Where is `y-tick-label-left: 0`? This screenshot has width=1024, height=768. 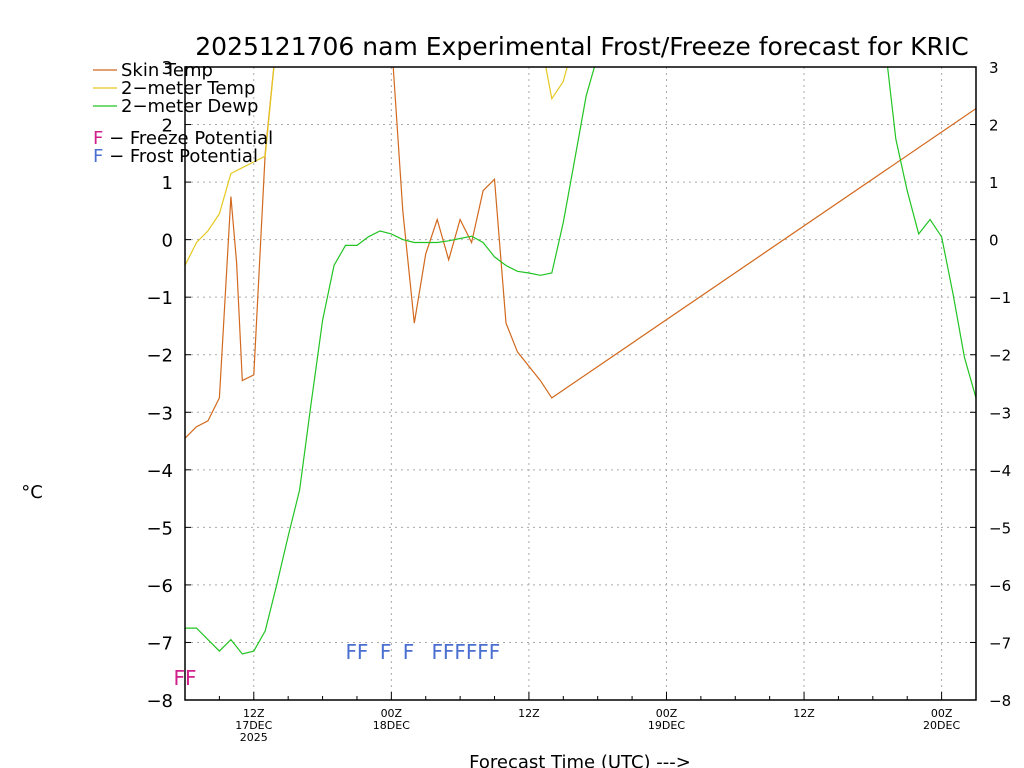
y-tick-label-left: 0 is located at coordinates (167, 241).